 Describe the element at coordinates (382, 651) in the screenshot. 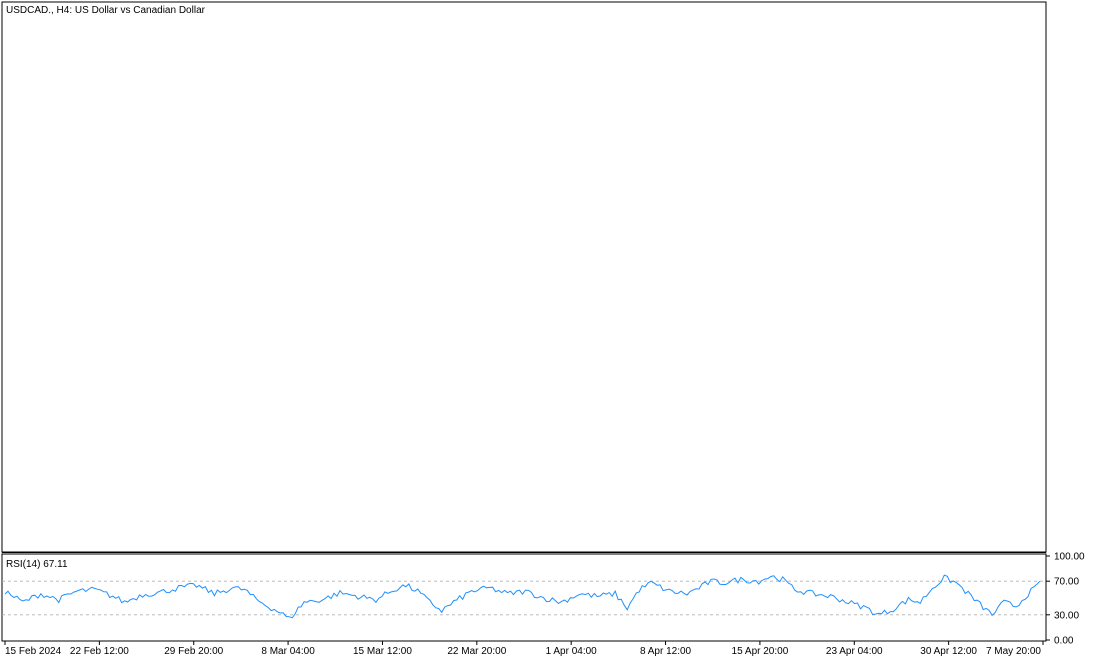

I see `time-axis-label: 15 Mar 12:00` at that location.